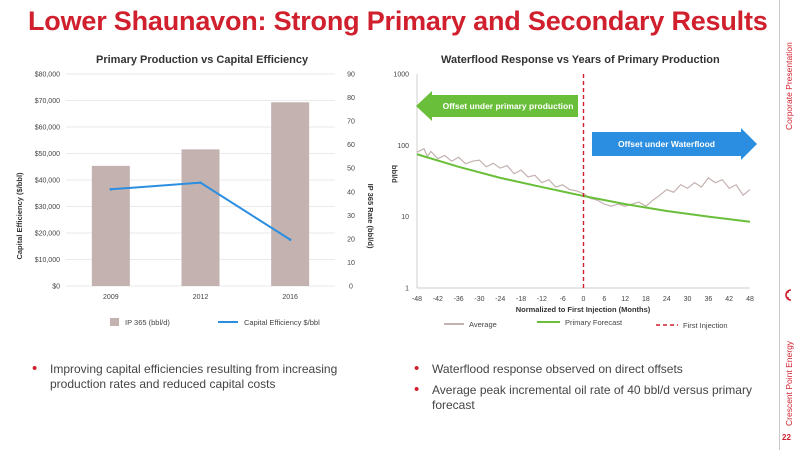  What do you see at coordinates (788, 295) in the screenshot?
I see `company-logo-icon` at bounding box center [788, 295].